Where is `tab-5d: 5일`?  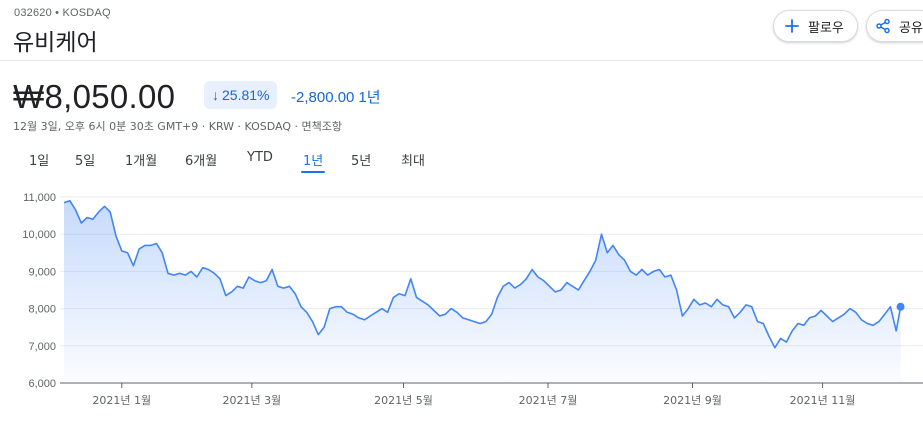 tab-5d: 5일 is located at coordinates (85, 161).